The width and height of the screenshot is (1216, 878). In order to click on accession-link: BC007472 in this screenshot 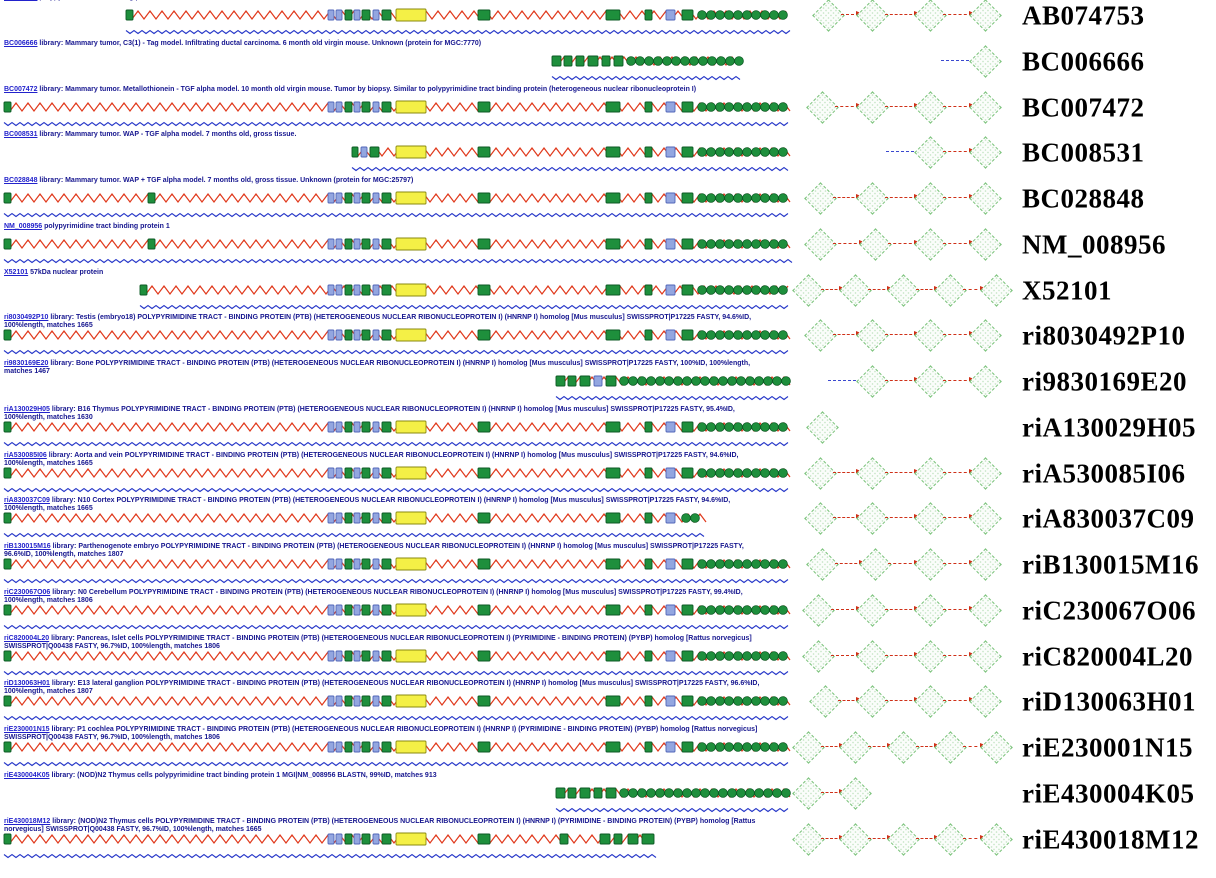, I will do `click(21, 89)`.